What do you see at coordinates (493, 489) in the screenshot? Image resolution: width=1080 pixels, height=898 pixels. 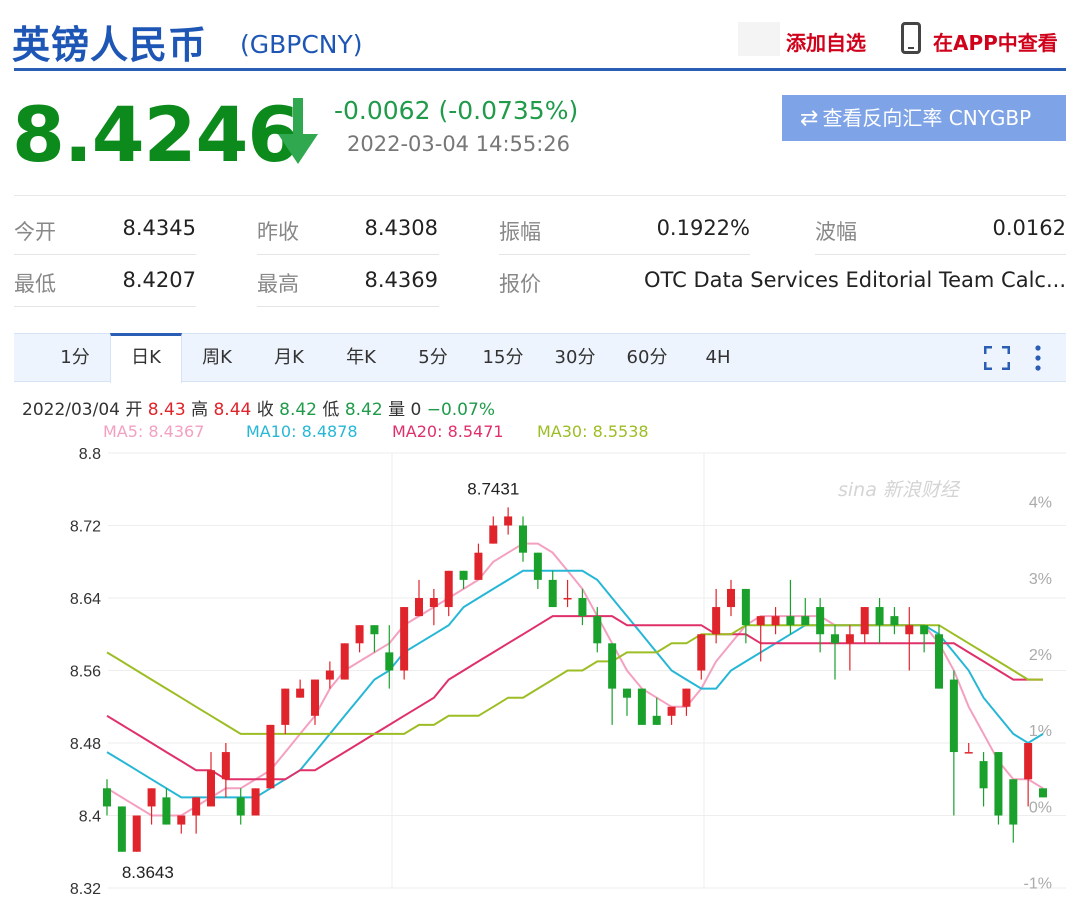 I see `extreme-value-label: 8.7431` at bounding box center [493, 489].